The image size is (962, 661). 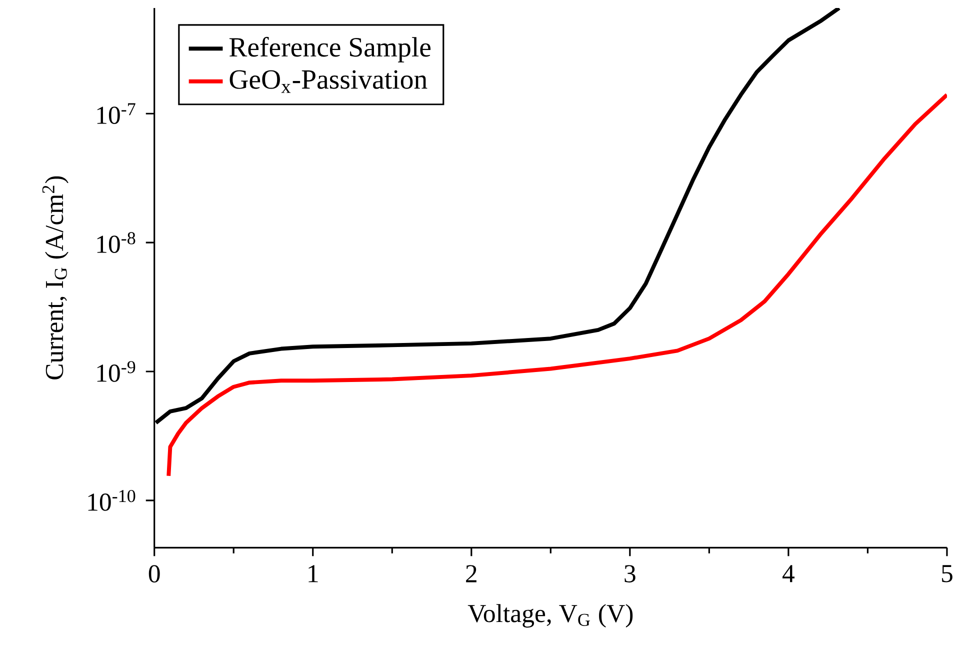 I want to click on x-tick-label: 1, so click(x=313, y=573).